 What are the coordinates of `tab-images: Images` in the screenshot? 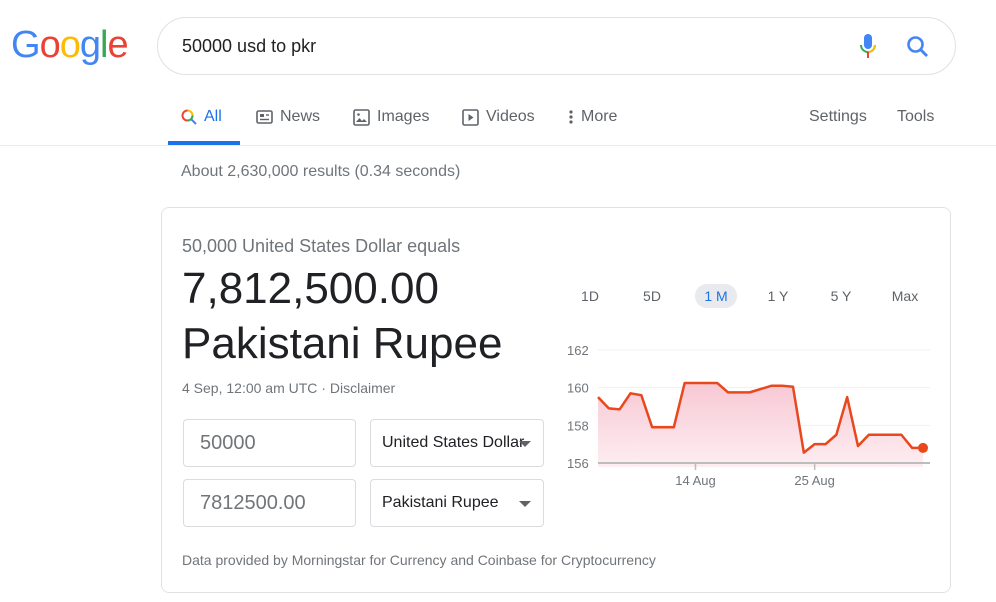 It's located at (391, 117).